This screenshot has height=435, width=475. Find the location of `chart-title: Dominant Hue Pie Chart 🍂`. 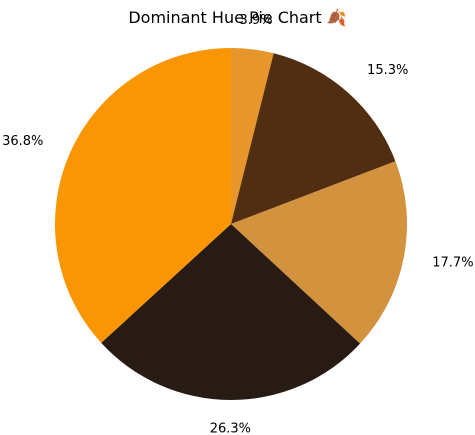

chart-title: Dominant Hue Pie Chart 🍂 is located at coordinates (237, 17).